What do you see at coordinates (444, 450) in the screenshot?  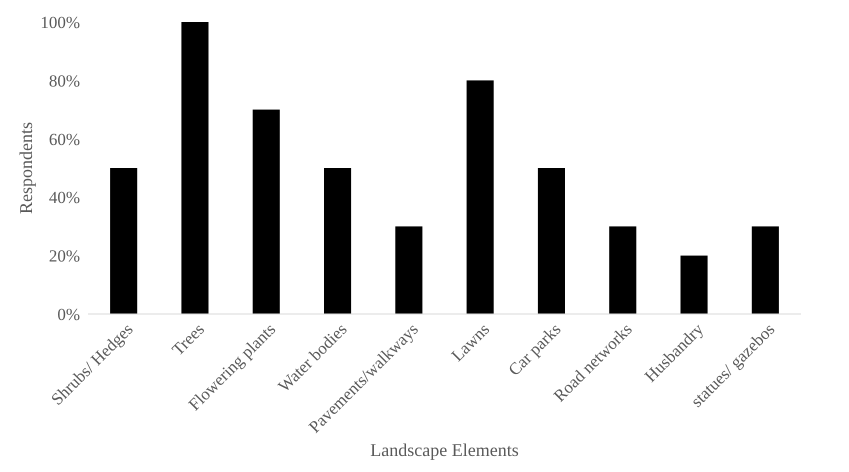 I see `x-axis-title: Landscape Elements` at bounding box center [444, 450].